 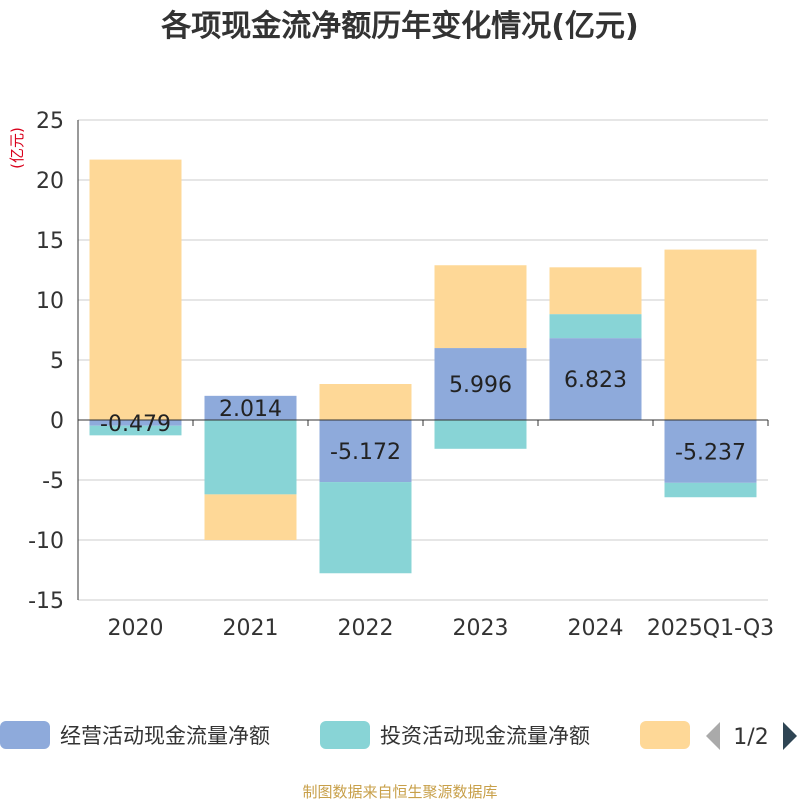 I want to click on legend-item-2: 投资活动现金流量净额, so click(x=455, y=735).